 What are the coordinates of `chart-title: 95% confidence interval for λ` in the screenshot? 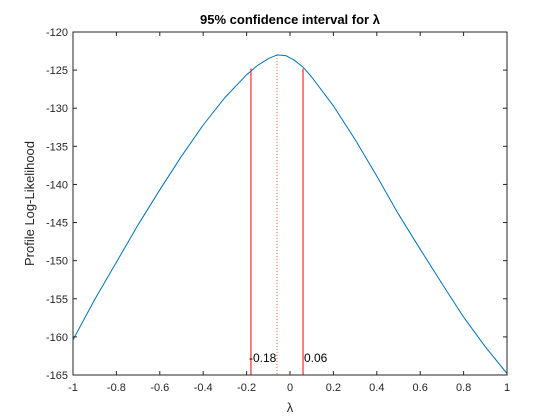 It's located at (290, 19).